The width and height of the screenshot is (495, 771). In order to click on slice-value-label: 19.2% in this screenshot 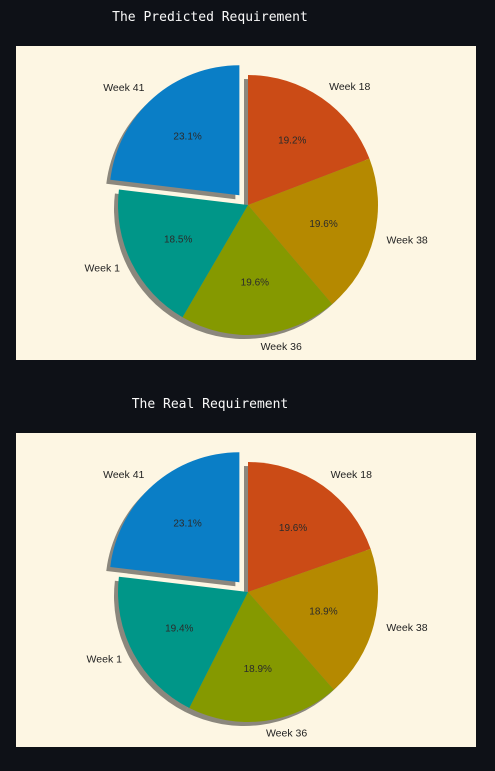, I will do `click(292, 140)`.